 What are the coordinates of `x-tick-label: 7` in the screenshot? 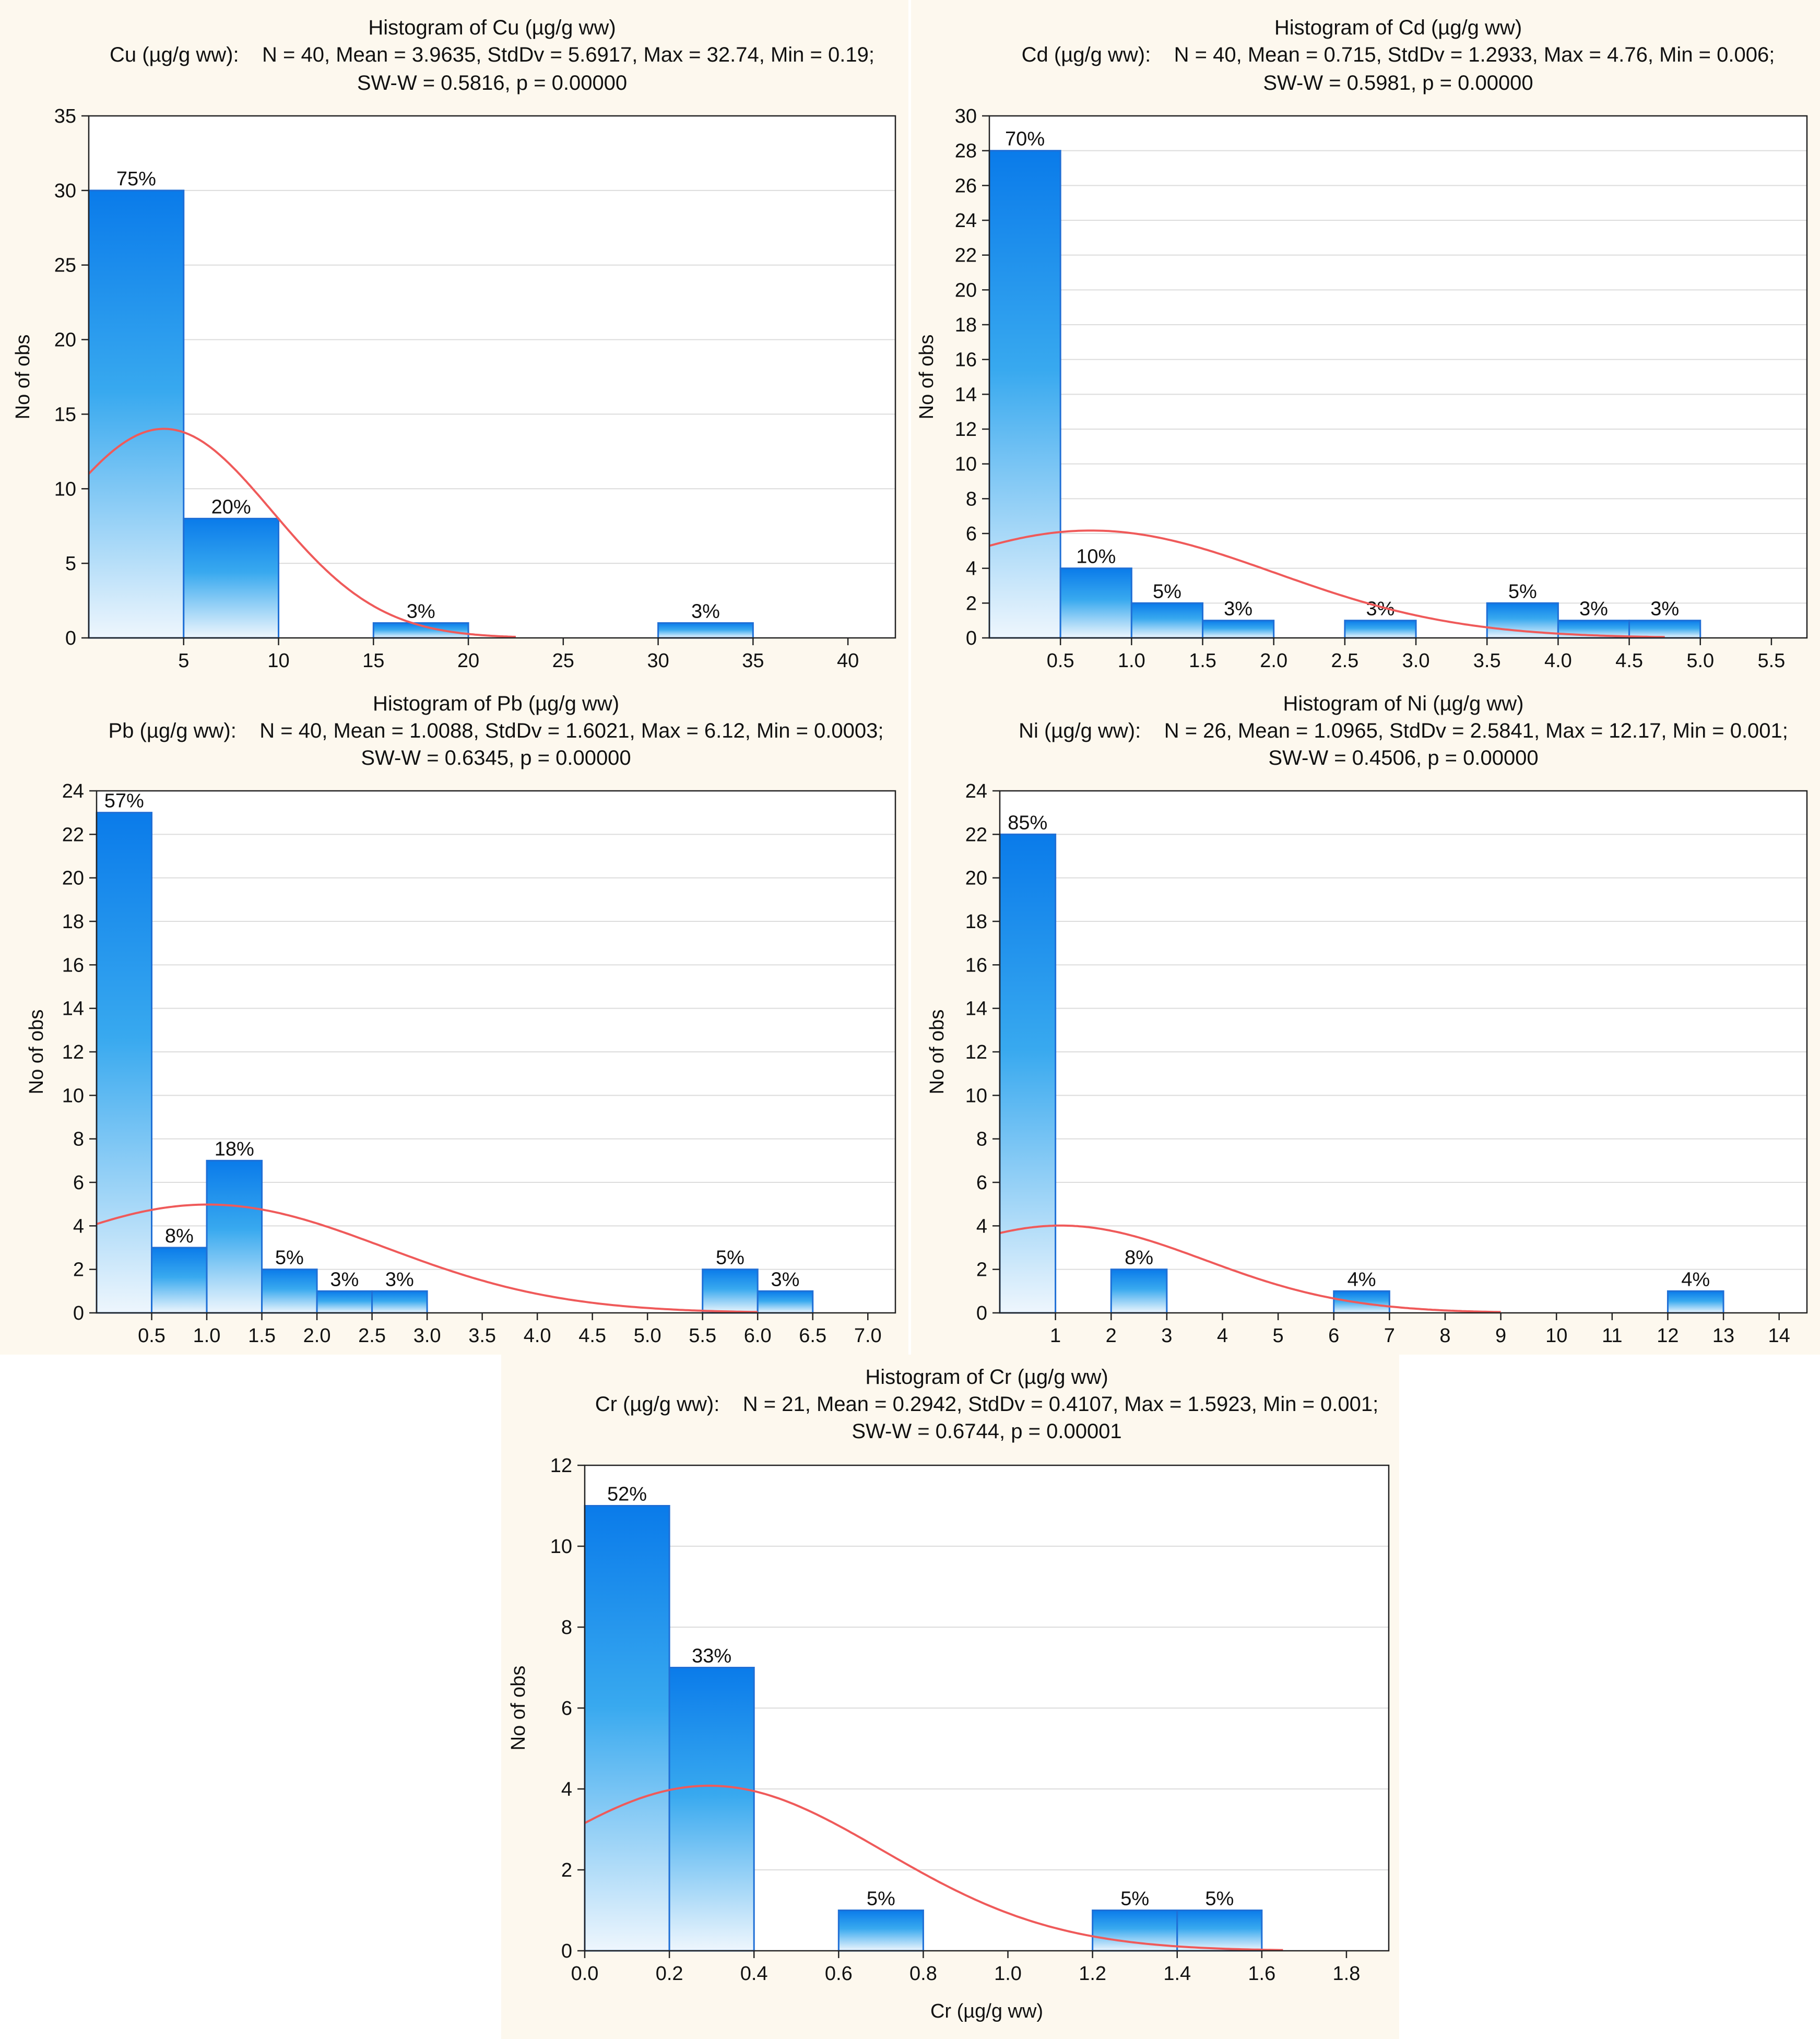 It's located at (1390, 1336).